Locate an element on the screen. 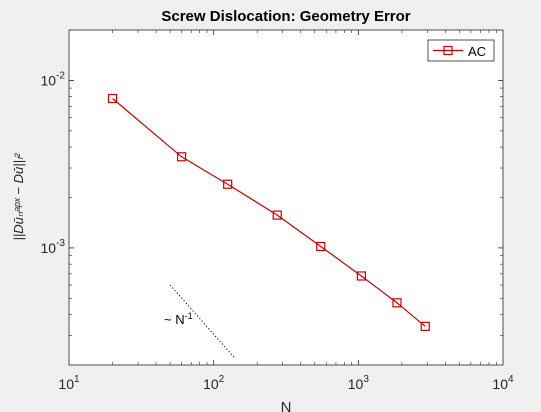 The width and height of the screenshot is (541, 412). y-tick-label-exponent: -3 is located at coordinates (60, 243).